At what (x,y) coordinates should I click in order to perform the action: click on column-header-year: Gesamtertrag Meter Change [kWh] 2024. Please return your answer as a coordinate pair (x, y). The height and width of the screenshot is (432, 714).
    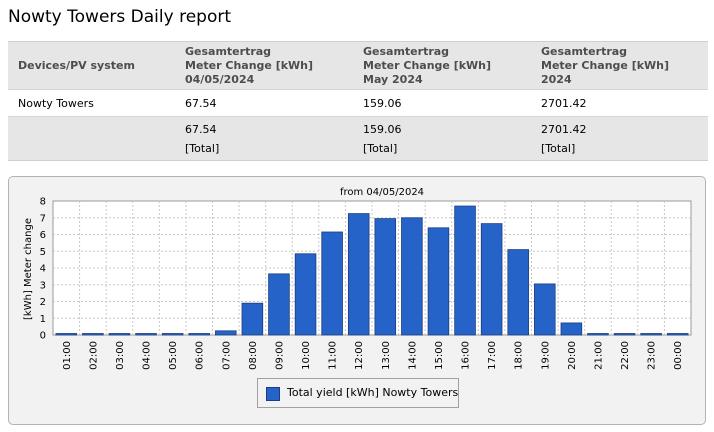
    Looking at the image, I should click on (619, 65).